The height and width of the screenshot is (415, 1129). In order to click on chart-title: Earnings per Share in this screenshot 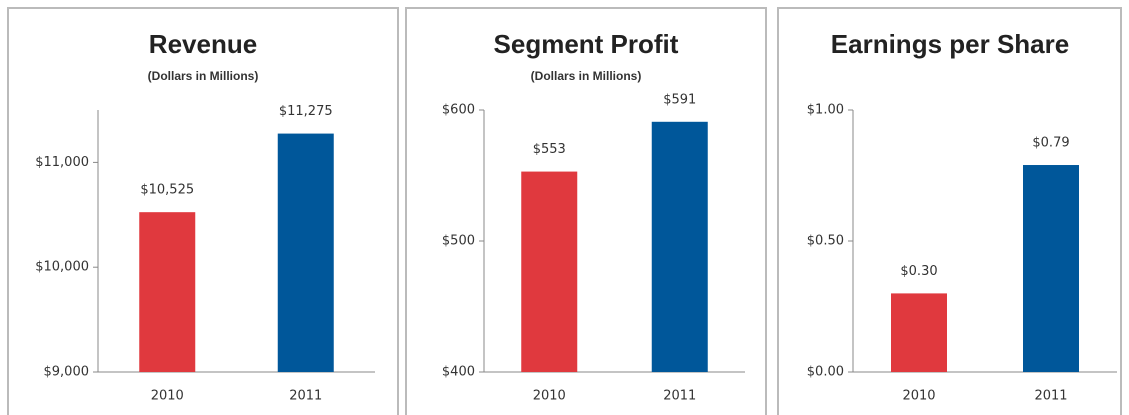, I will do `click(950, 44)`.